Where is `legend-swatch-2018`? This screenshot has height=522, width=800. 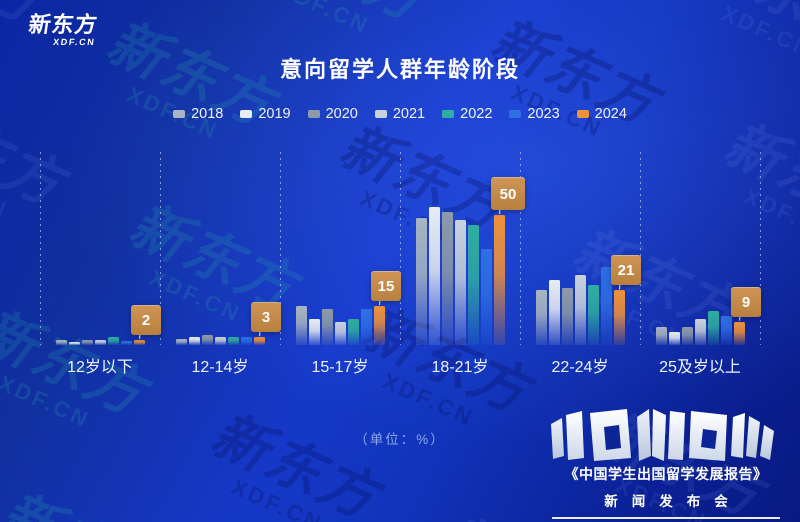 legend-swatch-2018 is located at coordinates (179, 114).